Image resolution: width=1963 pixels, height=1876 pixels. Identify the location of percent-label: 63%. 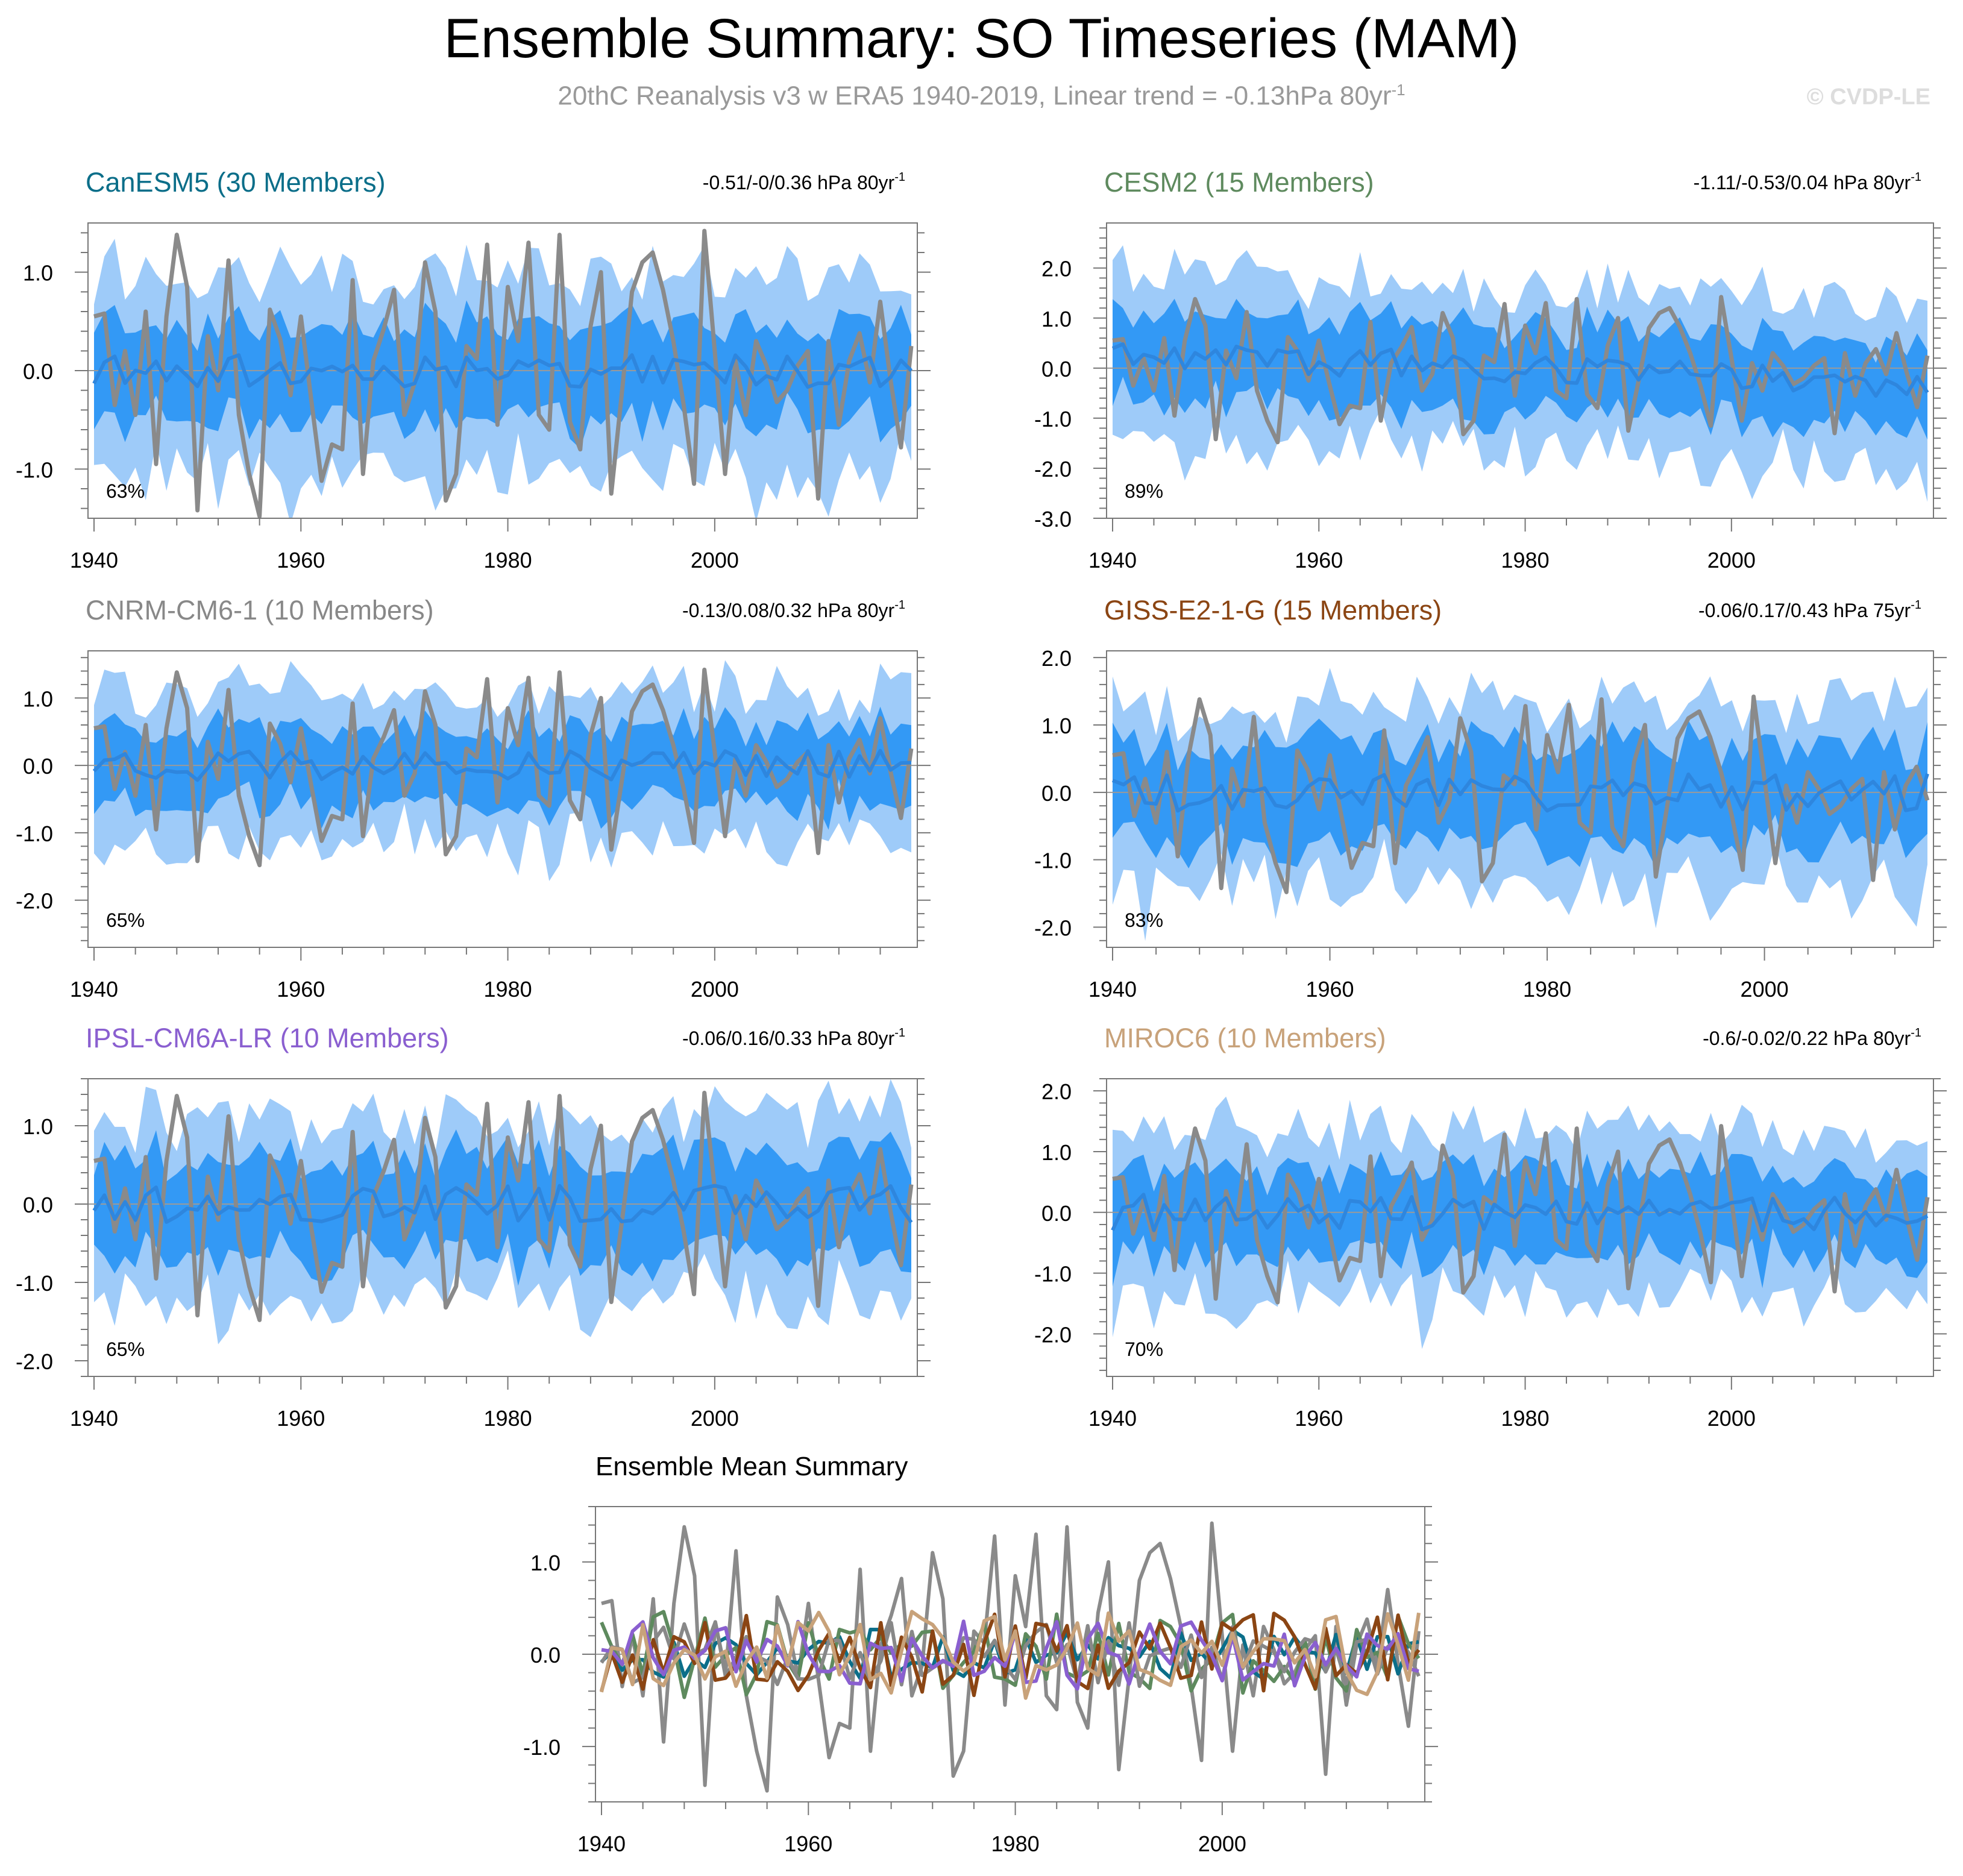
(125, 491).